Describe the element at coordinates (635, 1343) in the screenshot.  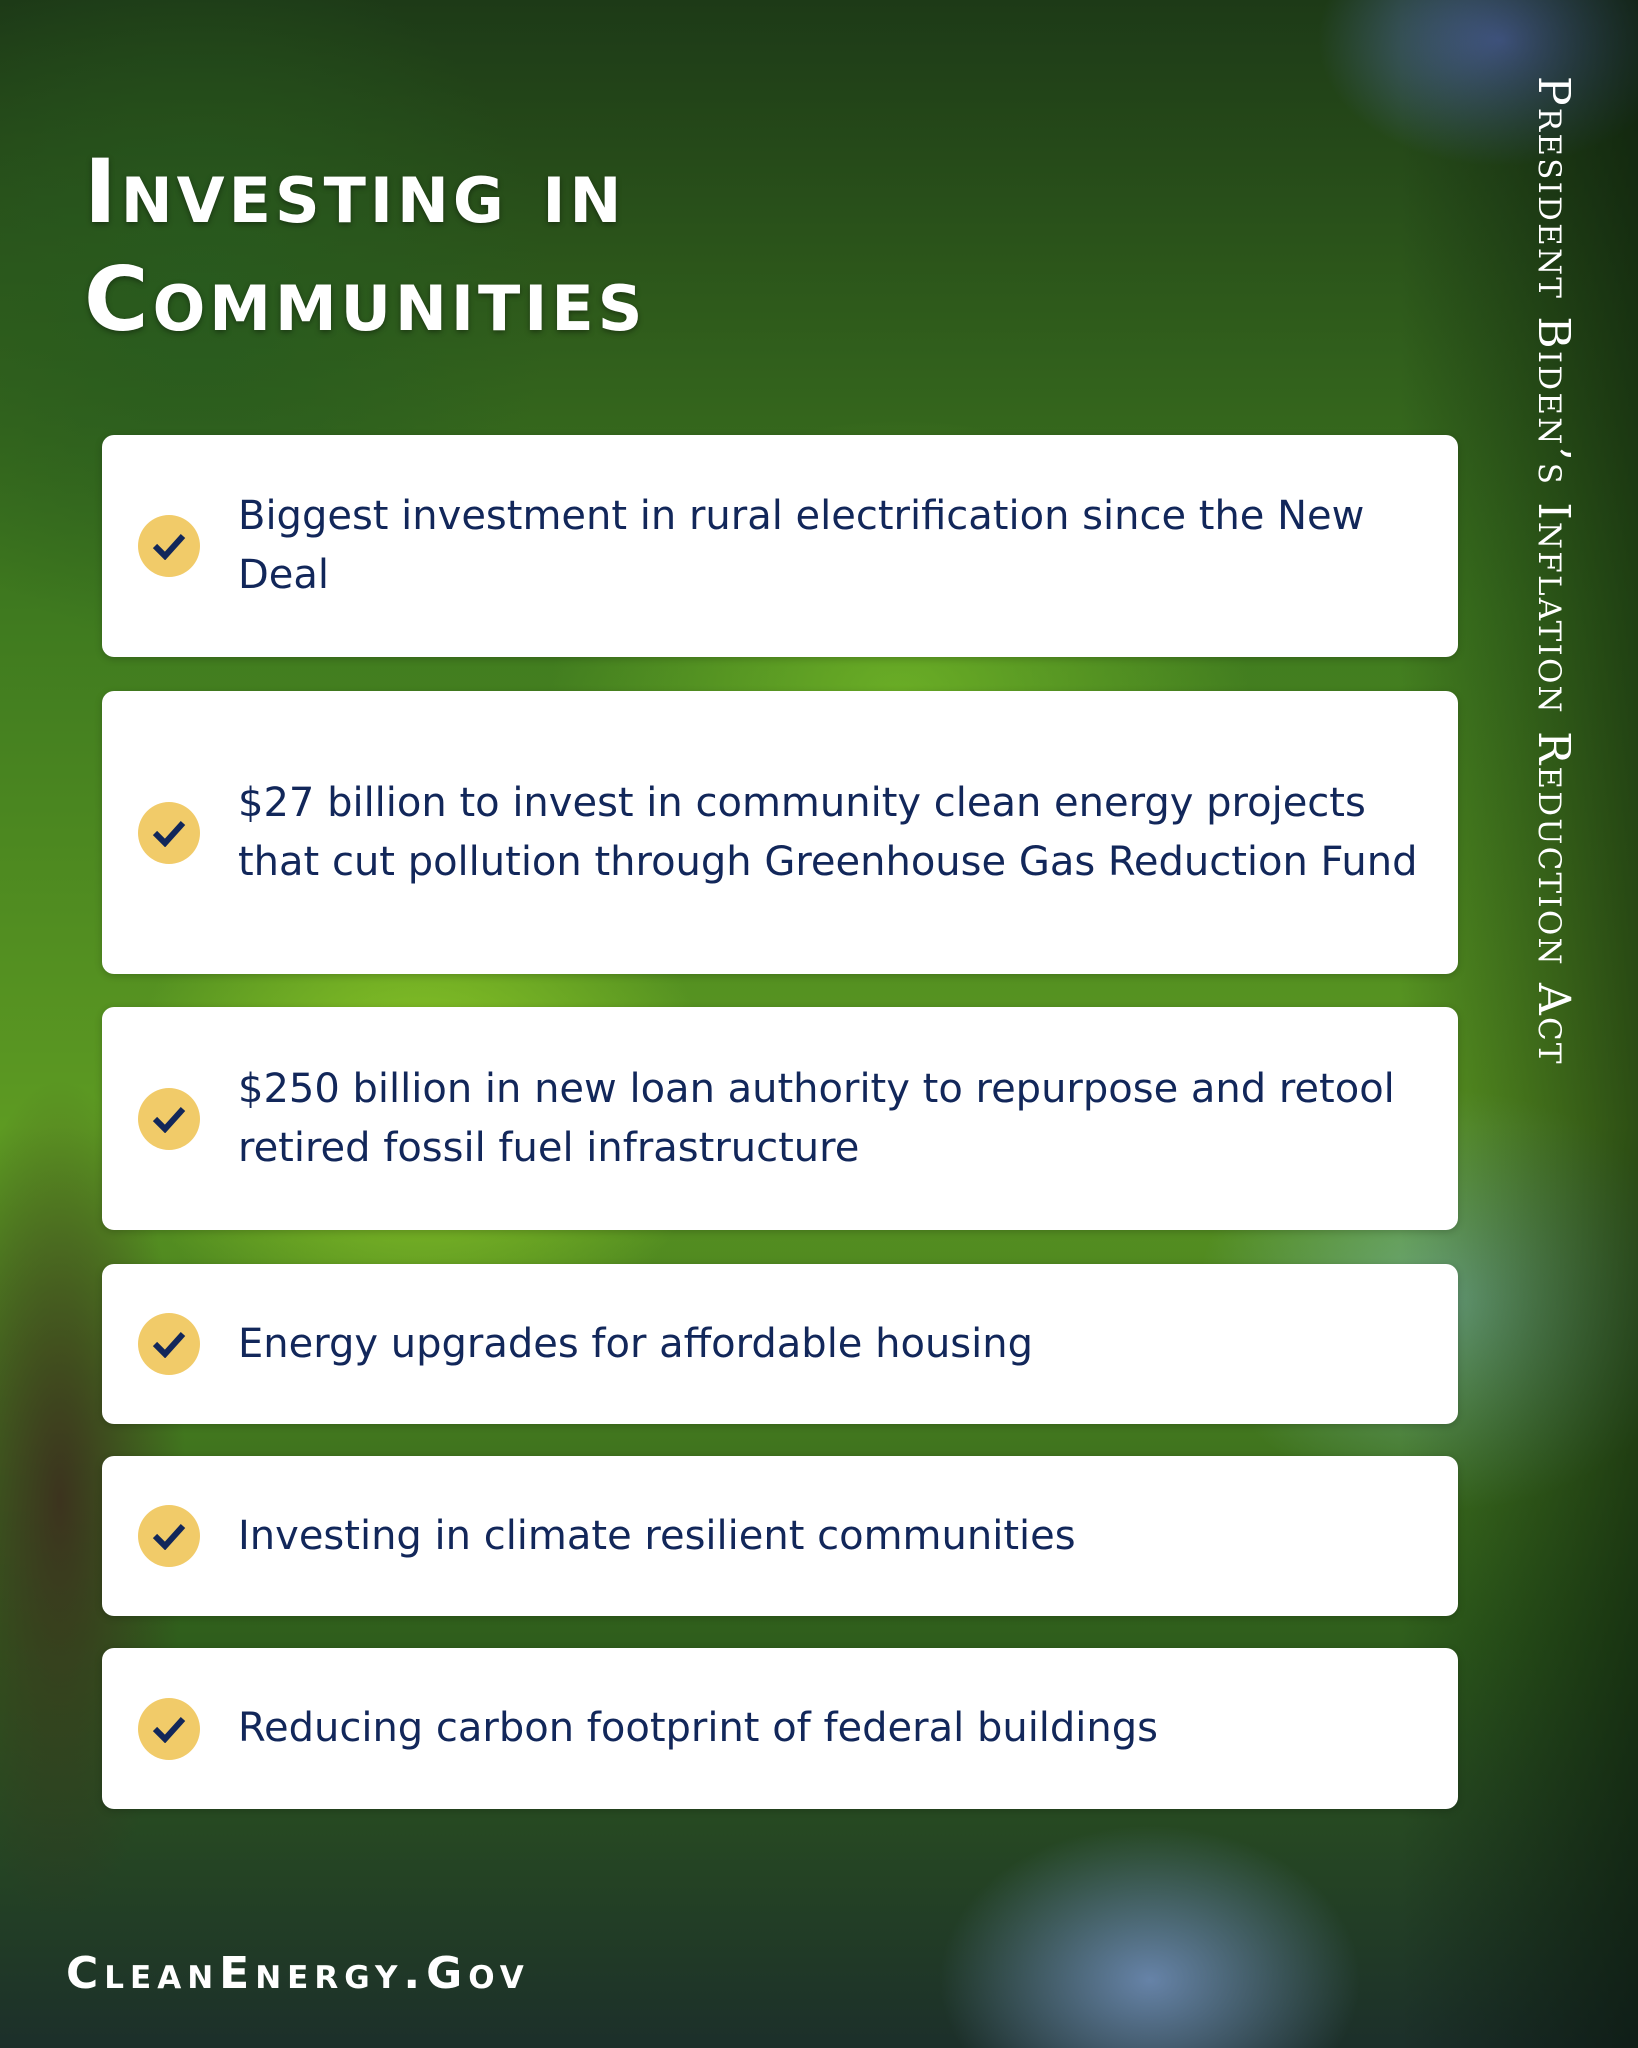
I see `item-text: Energy upgrades for affordable housing` at that location.